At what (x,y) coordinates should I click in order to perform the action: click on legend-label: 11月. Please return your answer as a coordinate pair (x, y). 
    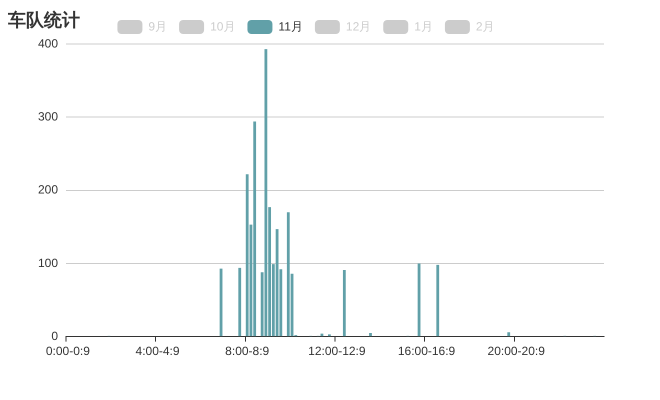
    Looking at the image, I should click on (290, 26).